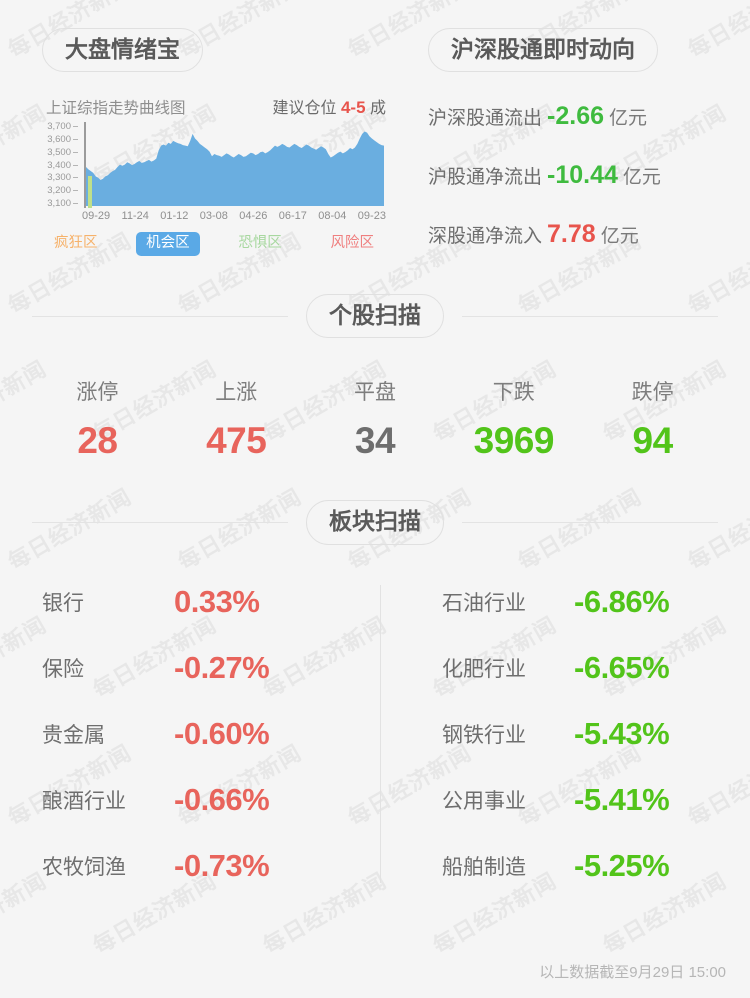  What do you see at coordinates (62, 191) in the screenshot?
I see `y-tick-label: 3,200` at bounding box center [62, 191].